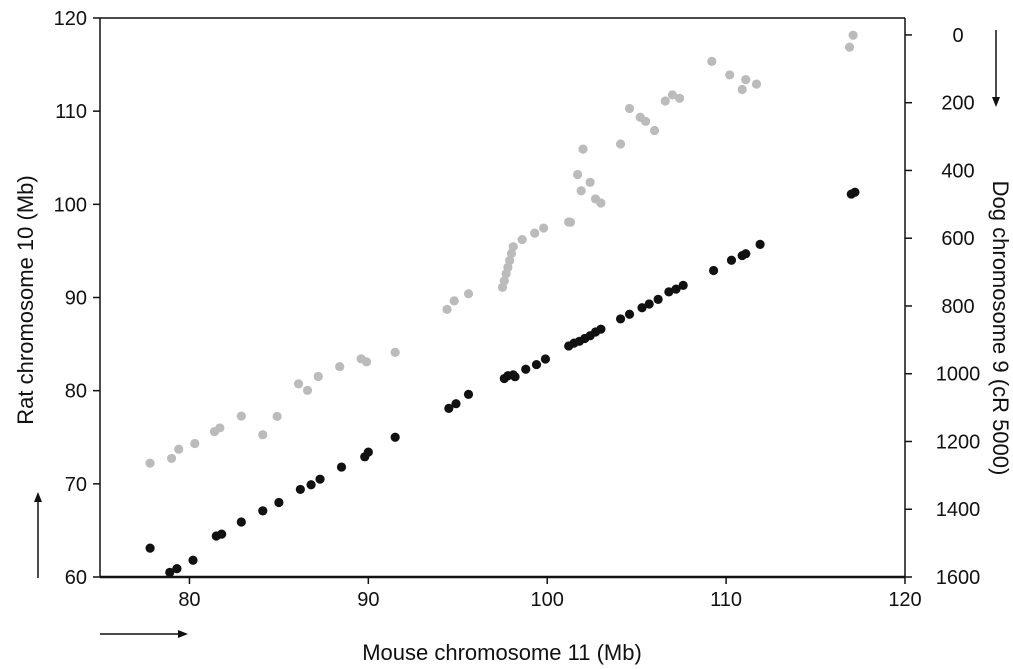  I want to click on right-tick-label: 200, so click(957, 104).